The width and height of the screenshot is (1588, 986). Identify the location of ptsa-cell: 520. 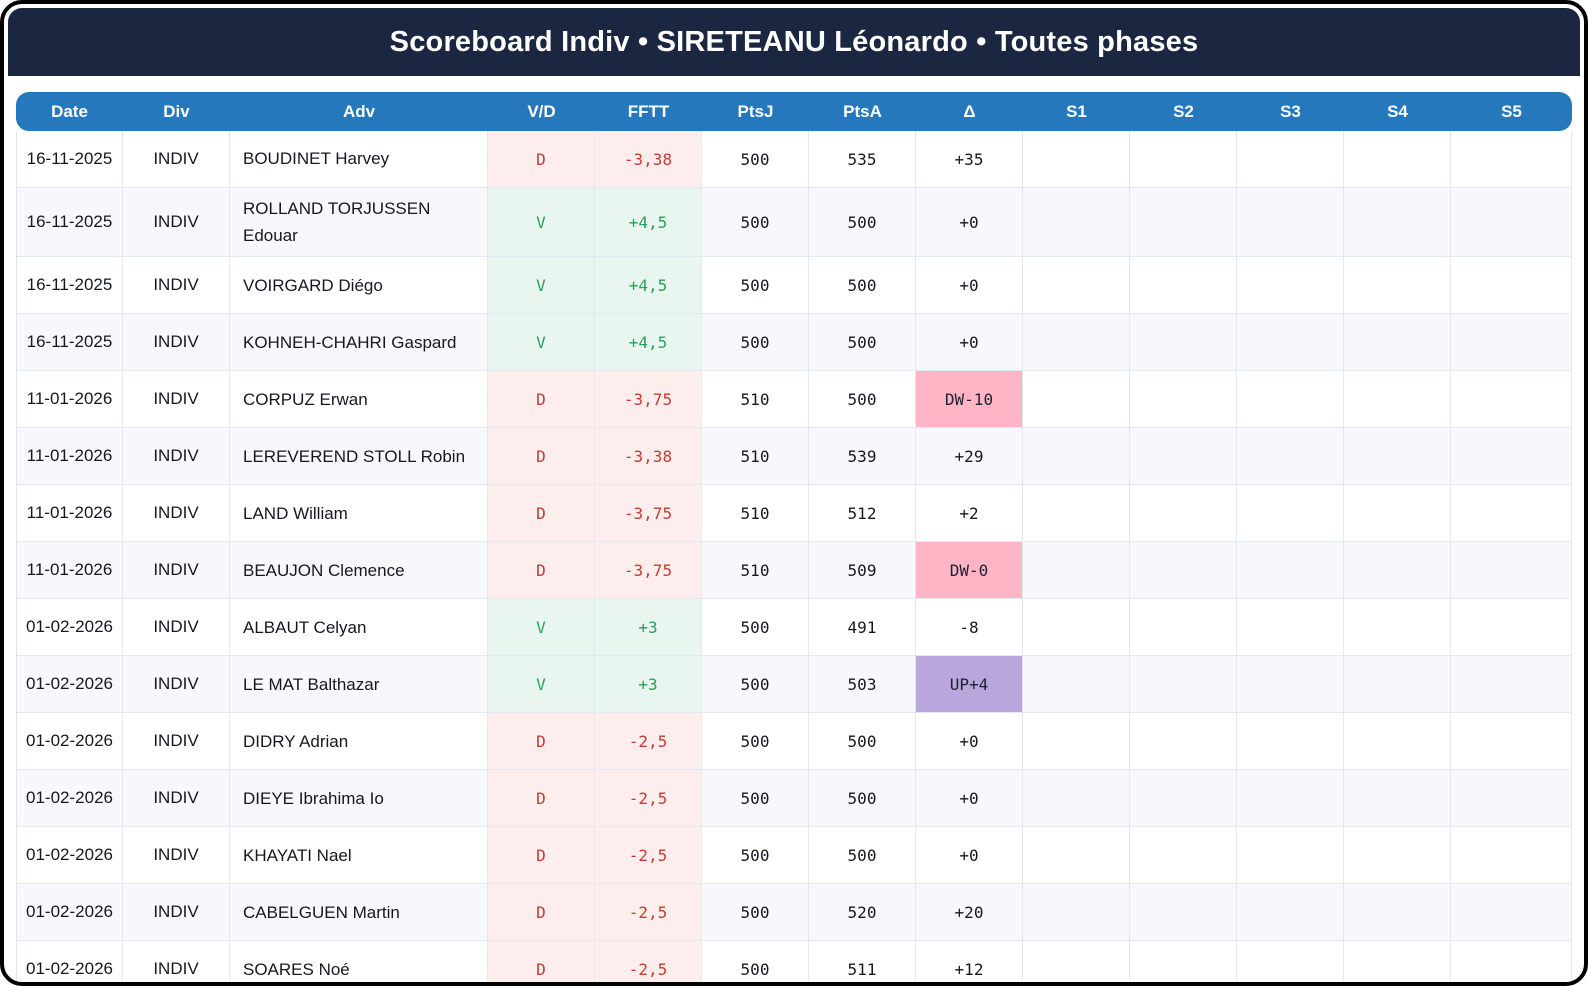
(862, 913).